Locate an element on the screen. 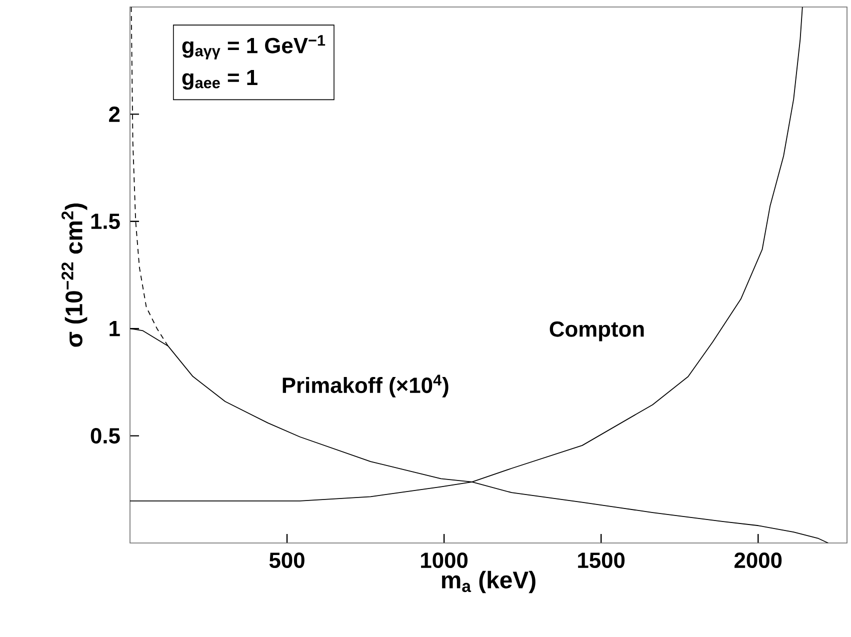  y-tick-label: 1 is located at coordinates (115, 328).